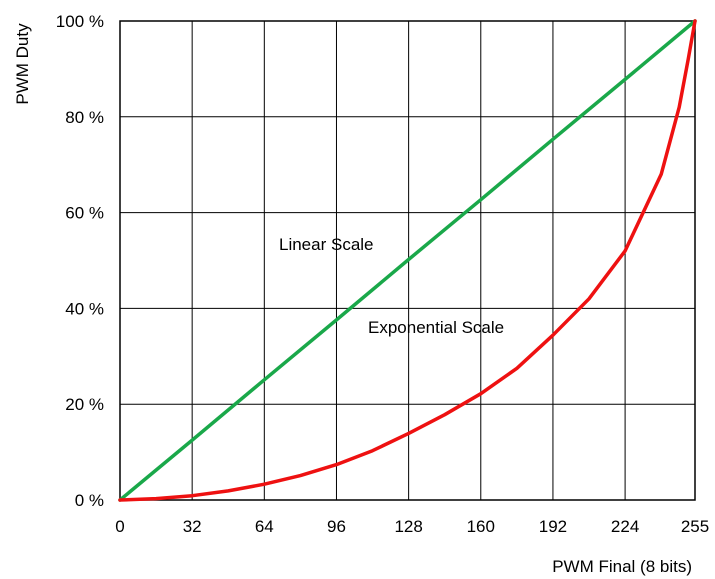  Describe the element at coordinates (89, 500) in the screenshot. I see `y-tick-label: 0 %` at that location.